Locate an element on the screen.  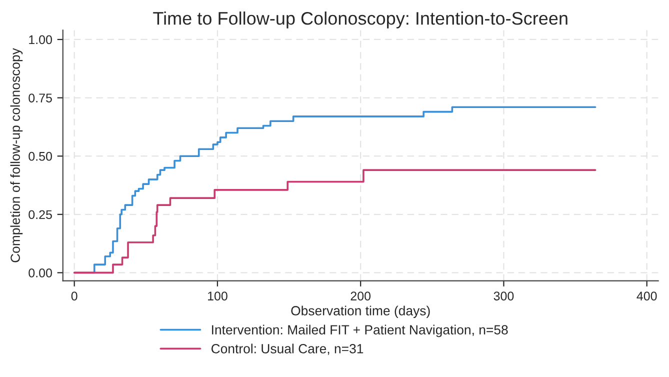
y-axis-title: Completion of follow-up colonoscopy is located at coordinates (16, 155).